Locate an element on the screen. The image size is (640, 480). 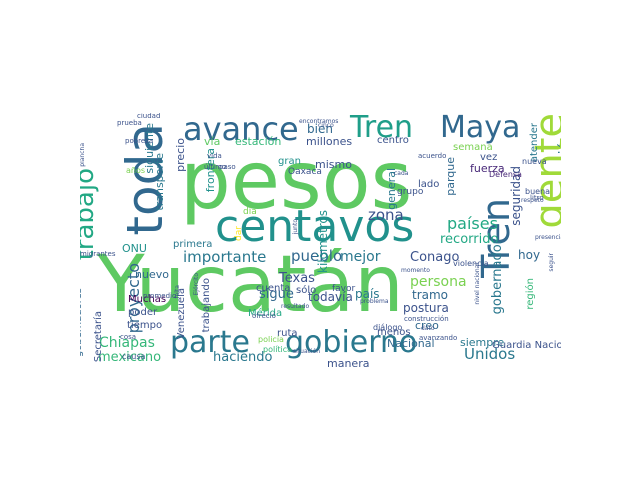
cloud-word-siguiente: siguiente is located at coordinates (149, 148).